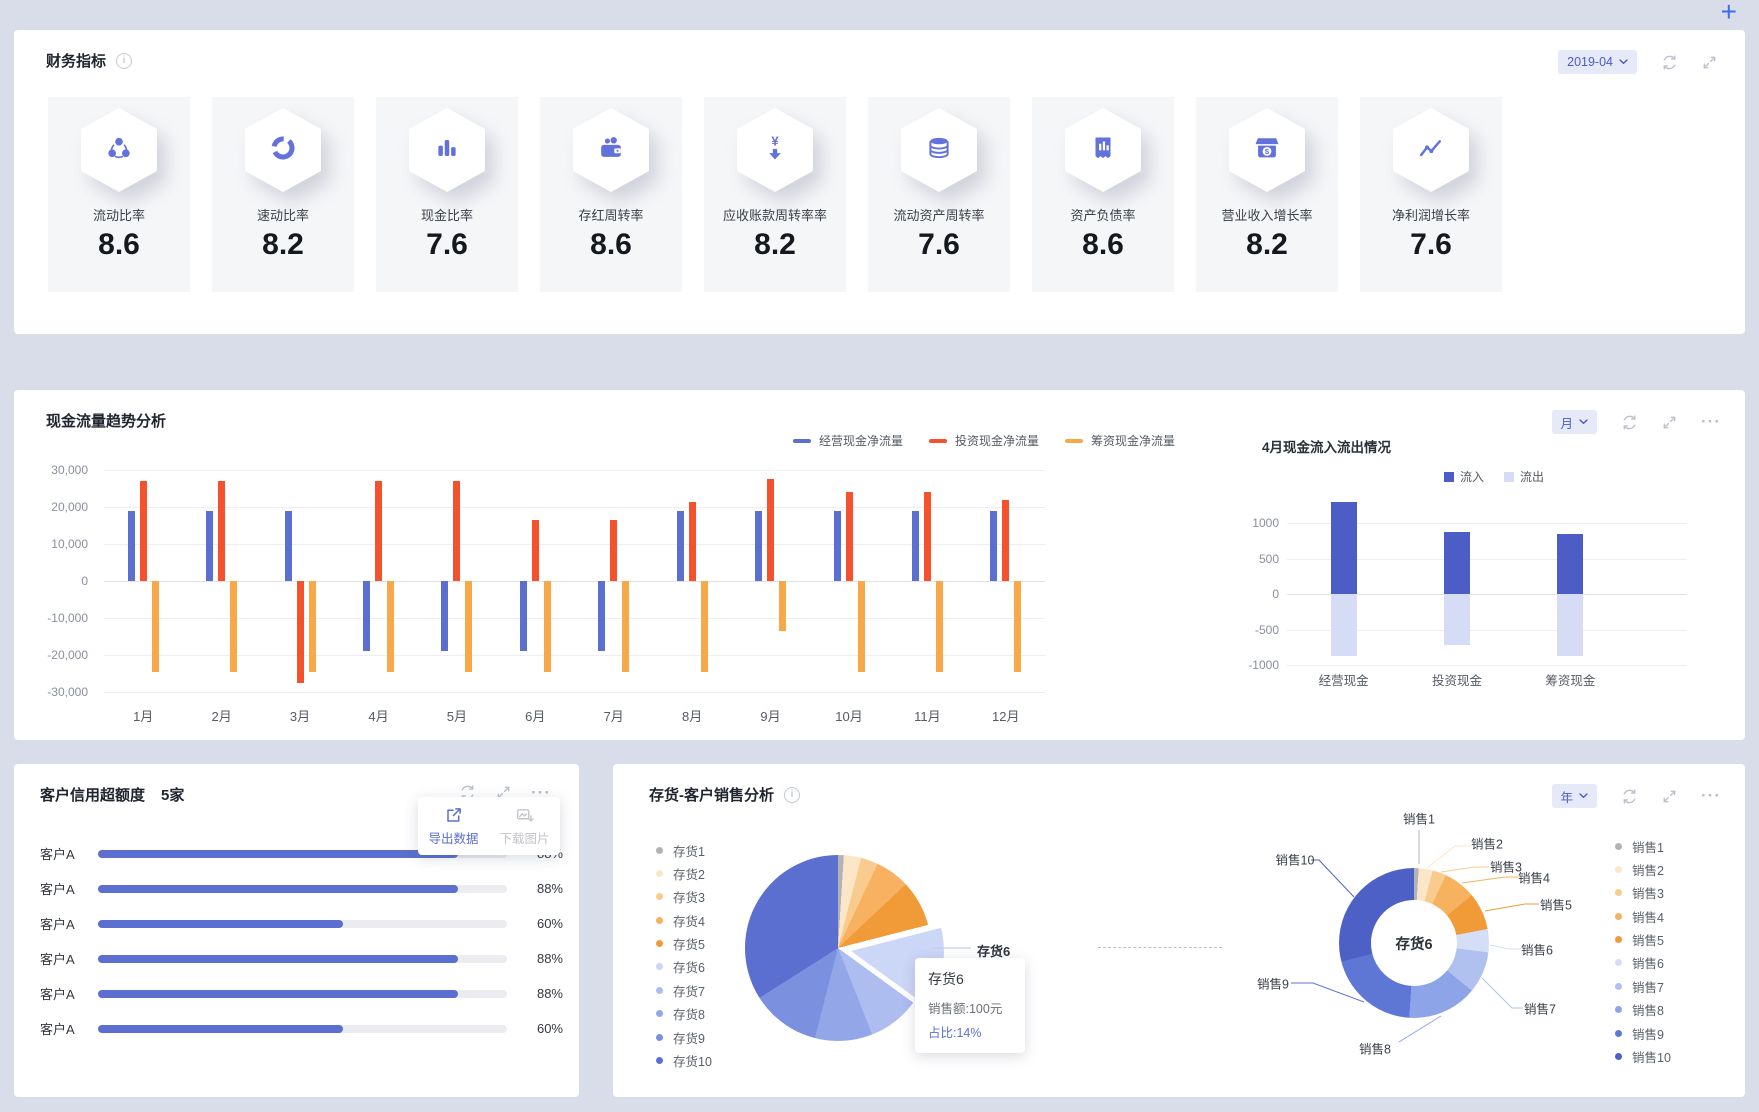 This screenshot has width=1759, height=1112. What do you see at coordinates (453, 826) in the screenshot?
I see `export-data-menu-item: 导出数据` at bounding box center [453, 826].